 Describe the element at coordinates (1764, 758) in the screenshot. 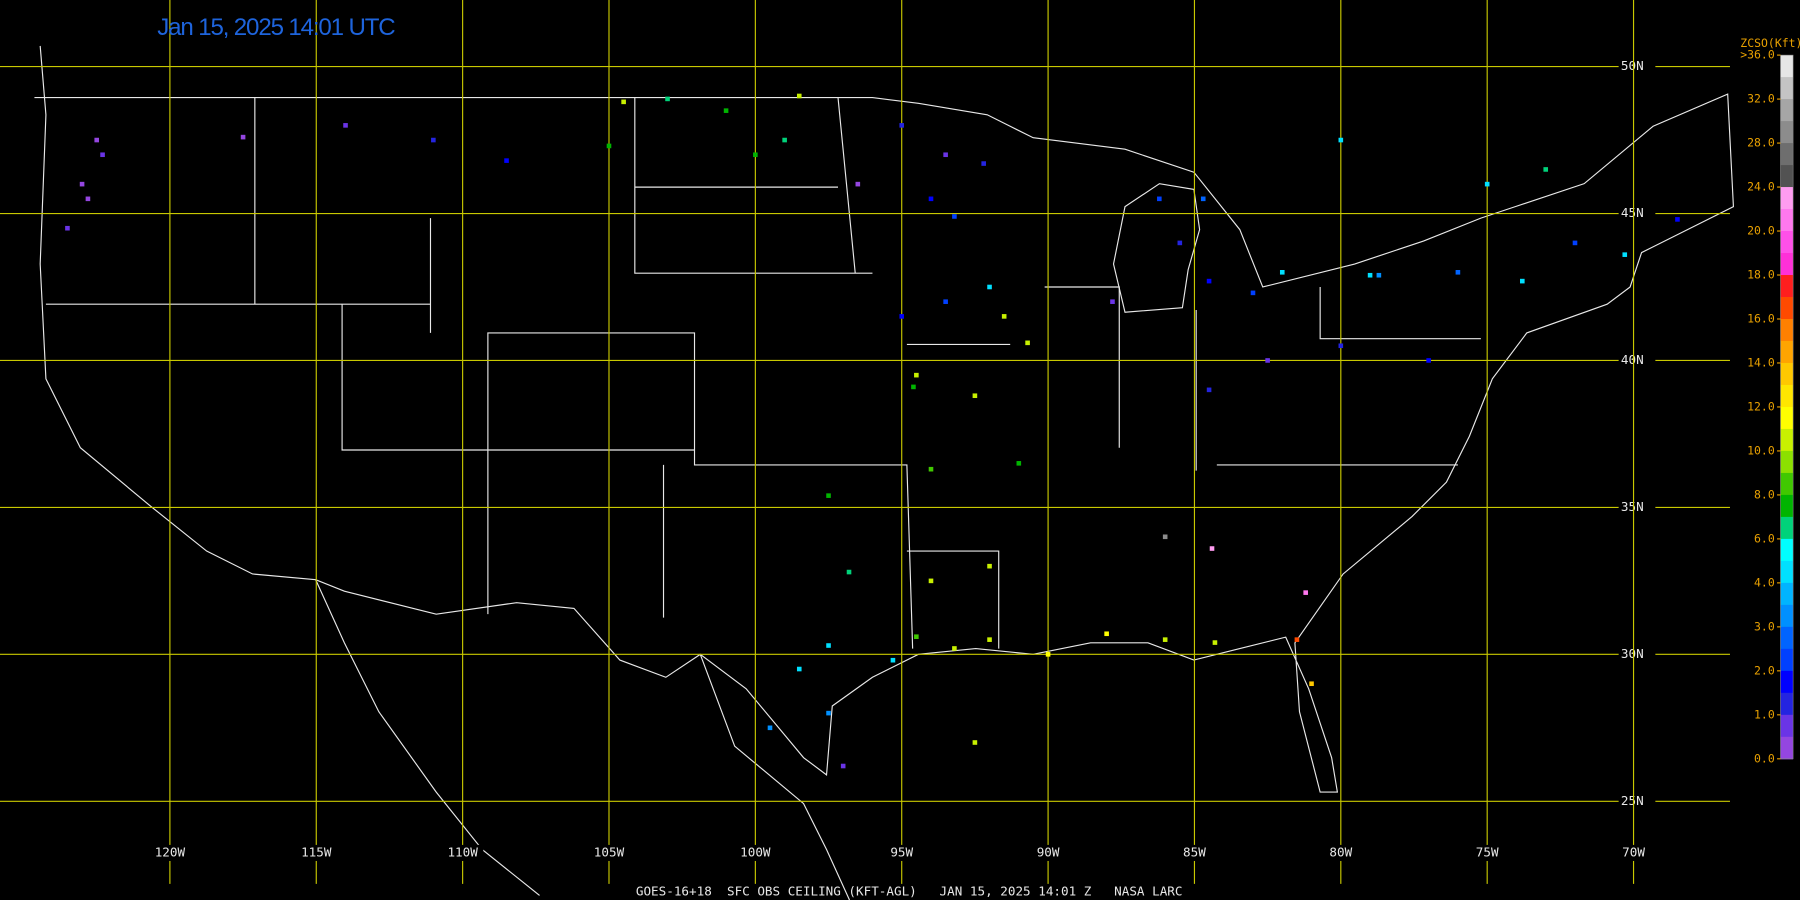

I see `legend-label: 0.0` at that location.